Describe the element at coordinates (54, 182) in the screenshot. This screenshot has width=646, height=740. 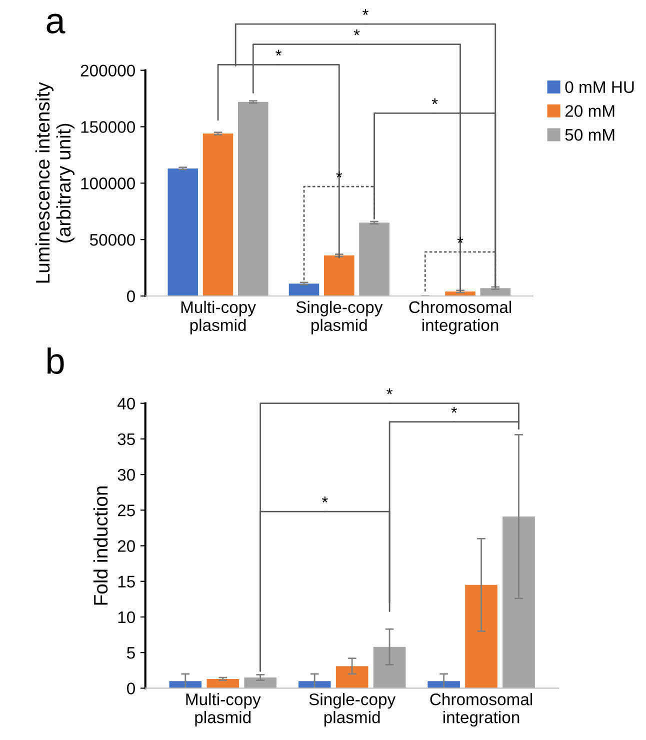
I see `y-axis-title: Luminescence intensity (arbitrary unit)` at that location.